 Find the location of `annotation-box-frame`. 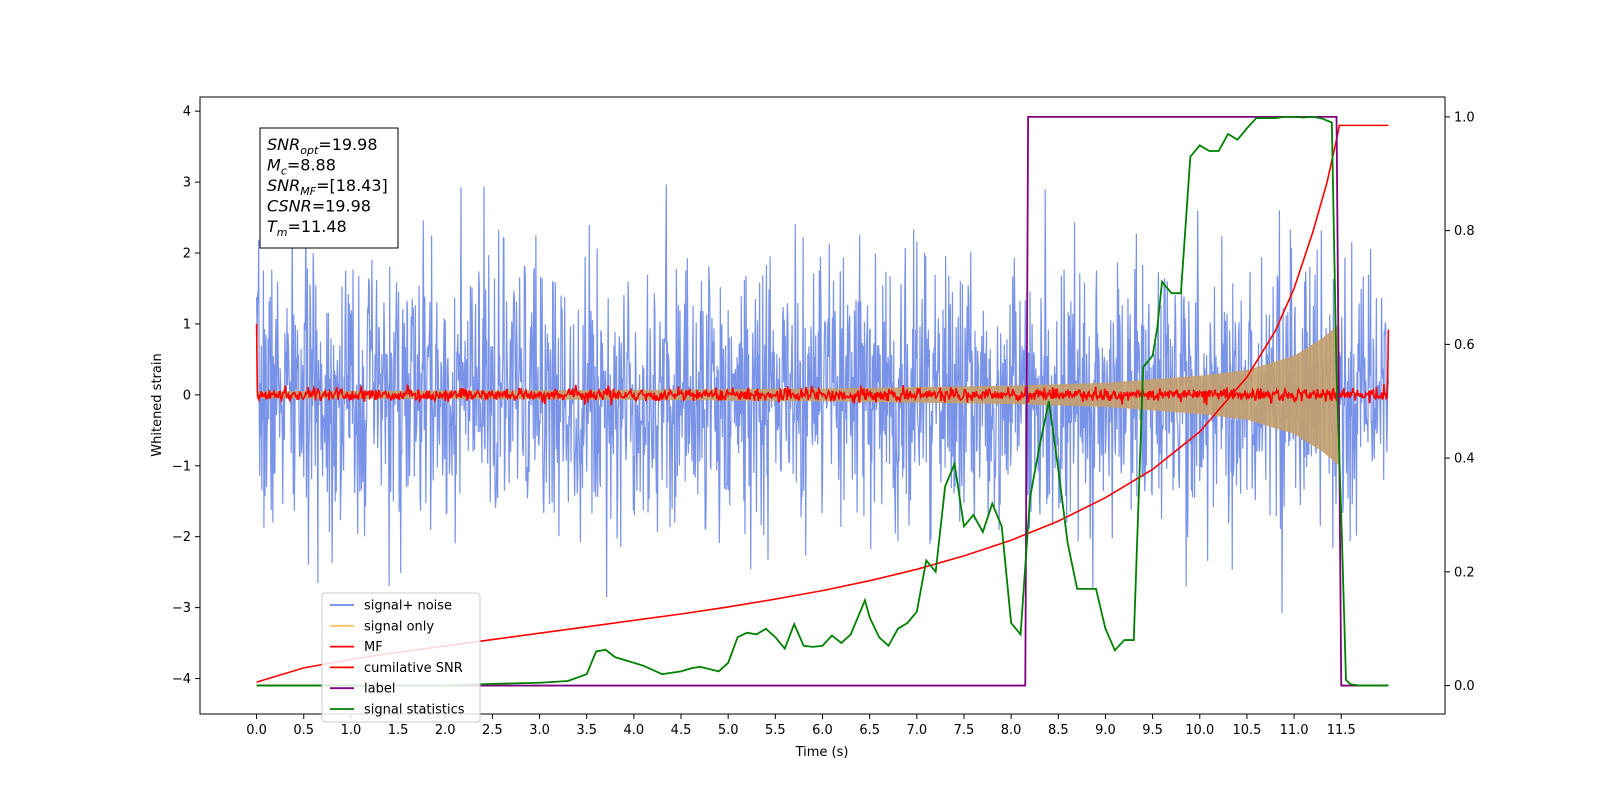

annotation-box-frame is located at coordinates (329, 188).